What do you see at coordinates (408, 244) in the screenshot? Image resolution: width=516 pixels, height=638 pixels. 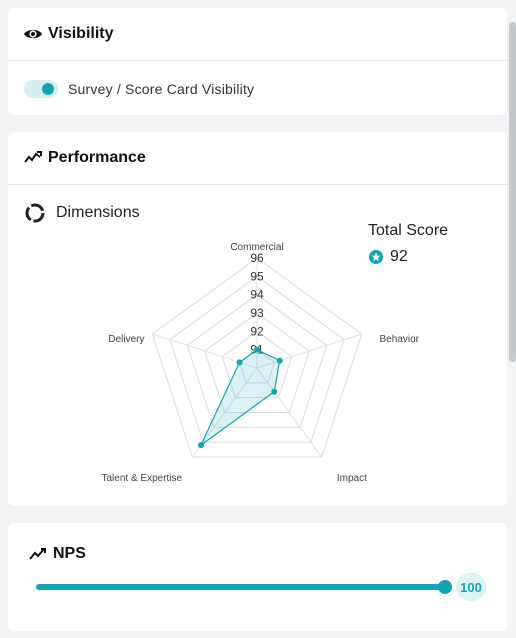 I see `total-score: Total Score 92` at bounding box center [408, 244].